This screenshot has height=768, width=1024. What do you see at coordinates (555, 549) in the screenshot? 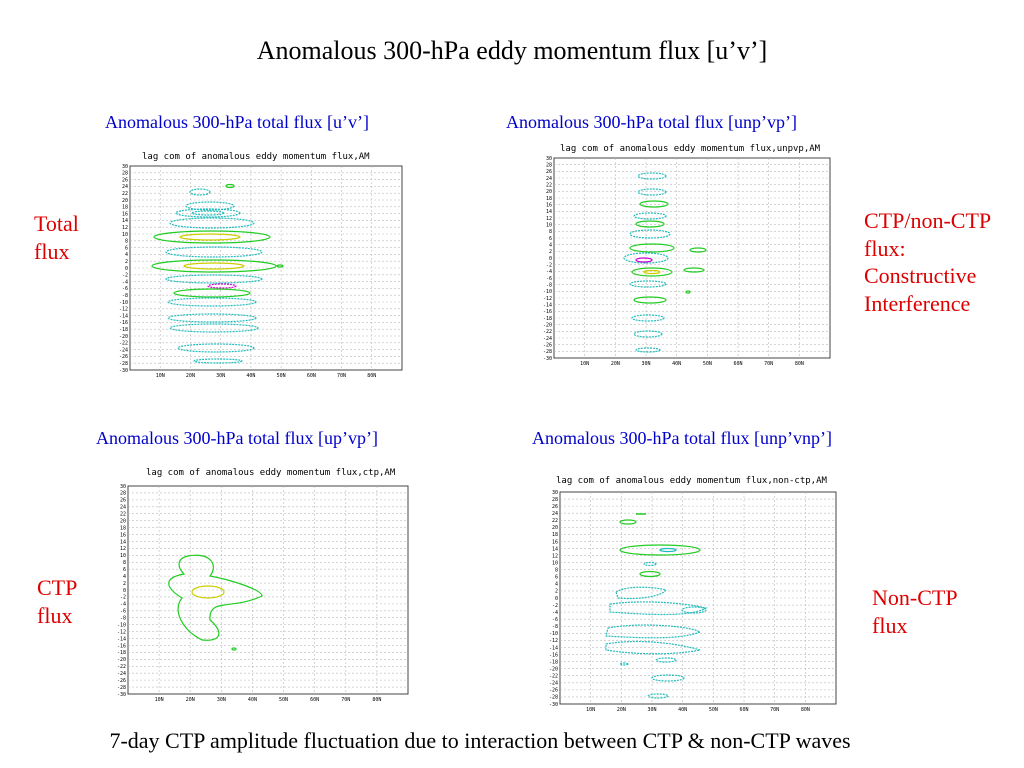
I see `y-tick-label: 14` at bounding box center [555, 549].